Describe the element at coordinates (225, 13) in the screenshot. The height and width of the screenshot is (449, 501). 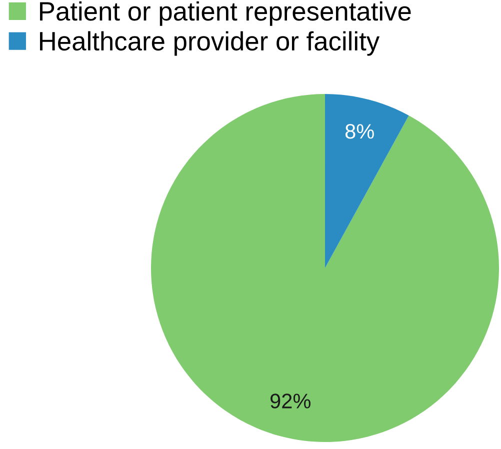
I see `legend-label: Patient or patient representative` at that location.